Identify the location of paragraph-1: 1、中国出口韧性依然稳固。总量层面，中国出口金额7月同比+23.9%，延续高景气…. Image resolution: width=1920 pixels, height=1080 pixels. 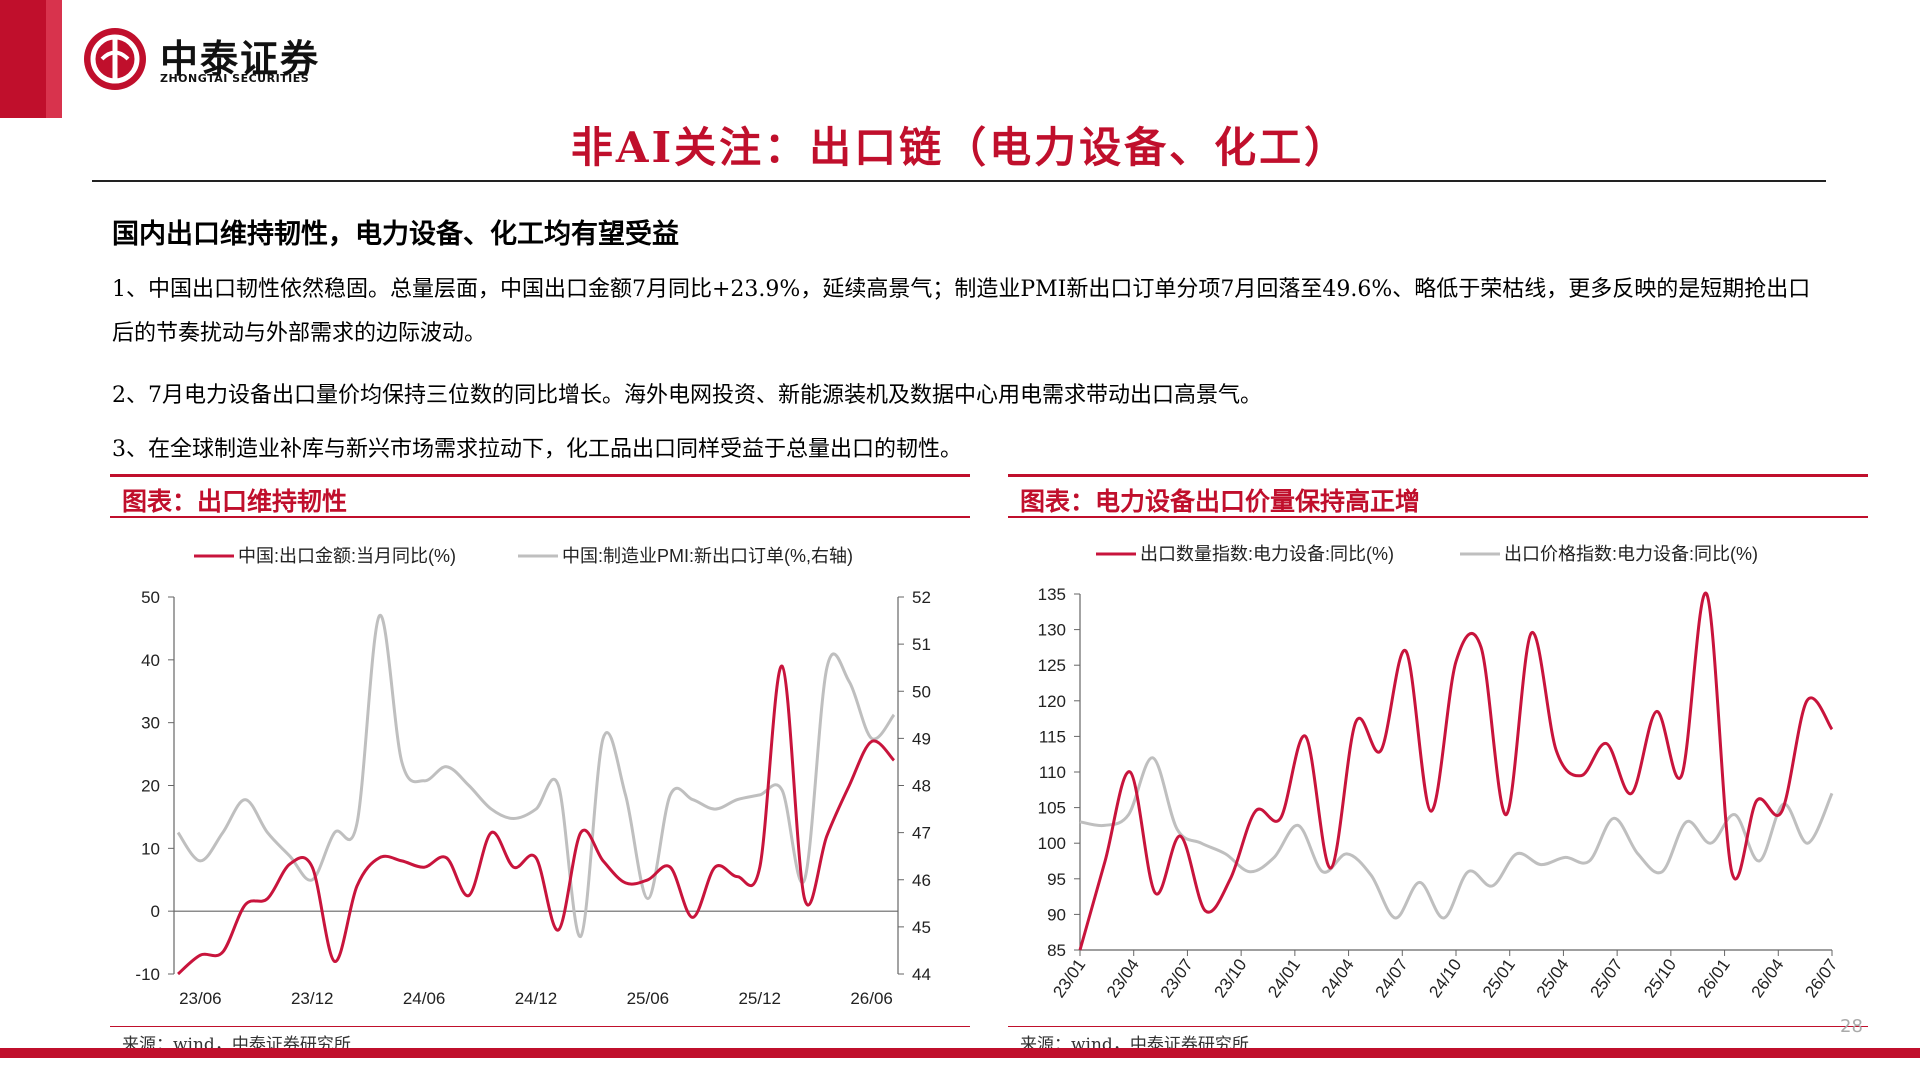
(961, 311).